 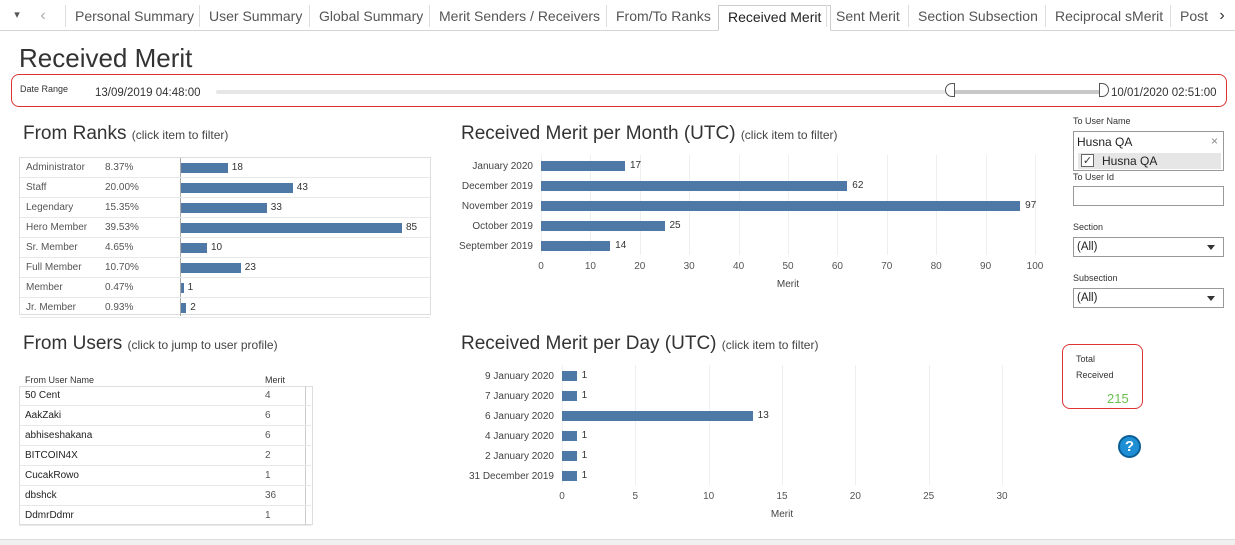 What do you see at coordinates (309, 455) in the screenshot?
I see `from-users-scrollbar` at bounding box center [309, 455].